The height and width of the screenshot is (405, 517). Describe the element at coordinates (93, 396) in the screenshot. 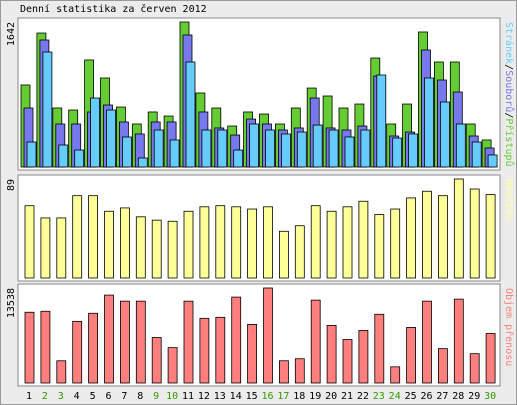

I see `x-tick-label: 5` at that location.